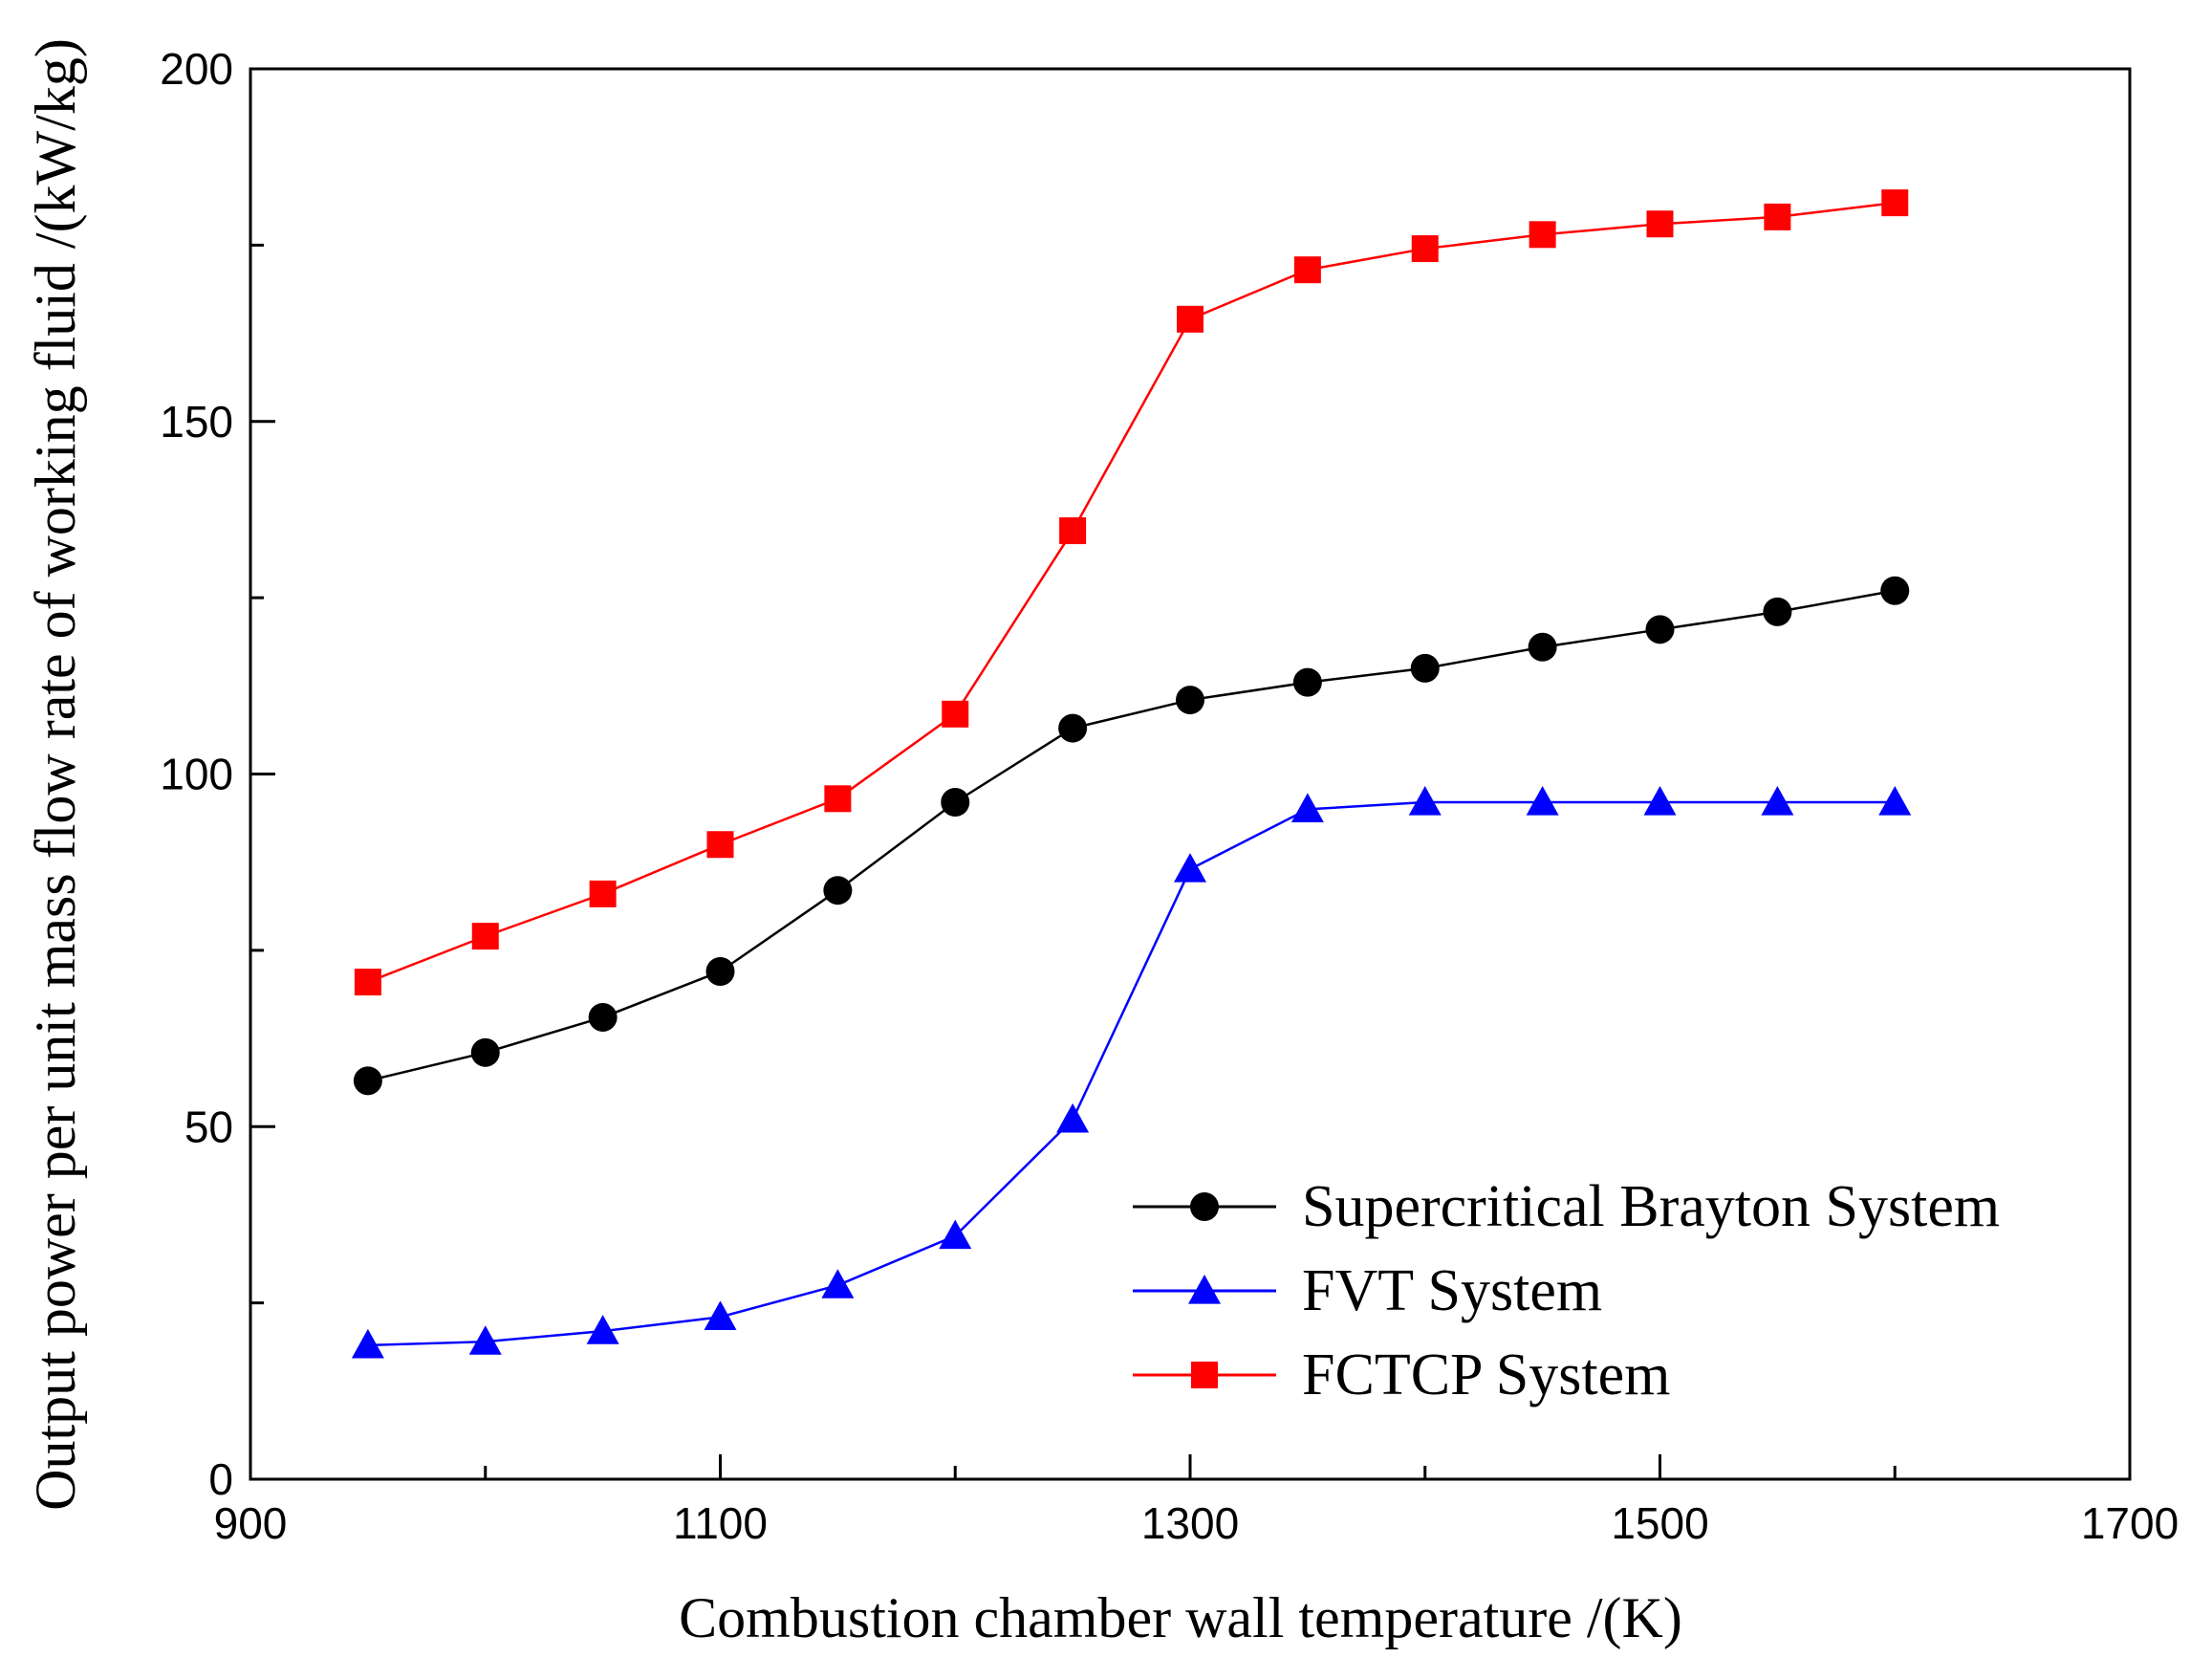 This screenshot has height=1680, width=2212. I want to click on x-tick-label: 1700, so click(2130, 1523).